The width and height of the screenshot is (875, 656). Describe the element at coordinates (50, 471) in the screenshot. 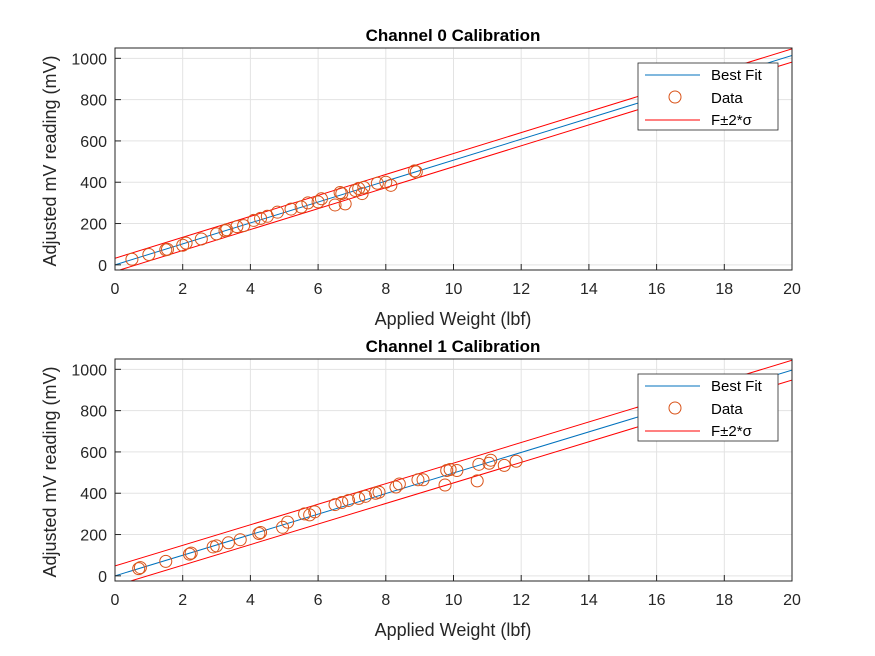

I see `y-axis-label-channel-1: Adjusted mV reading (mV)` at that location.